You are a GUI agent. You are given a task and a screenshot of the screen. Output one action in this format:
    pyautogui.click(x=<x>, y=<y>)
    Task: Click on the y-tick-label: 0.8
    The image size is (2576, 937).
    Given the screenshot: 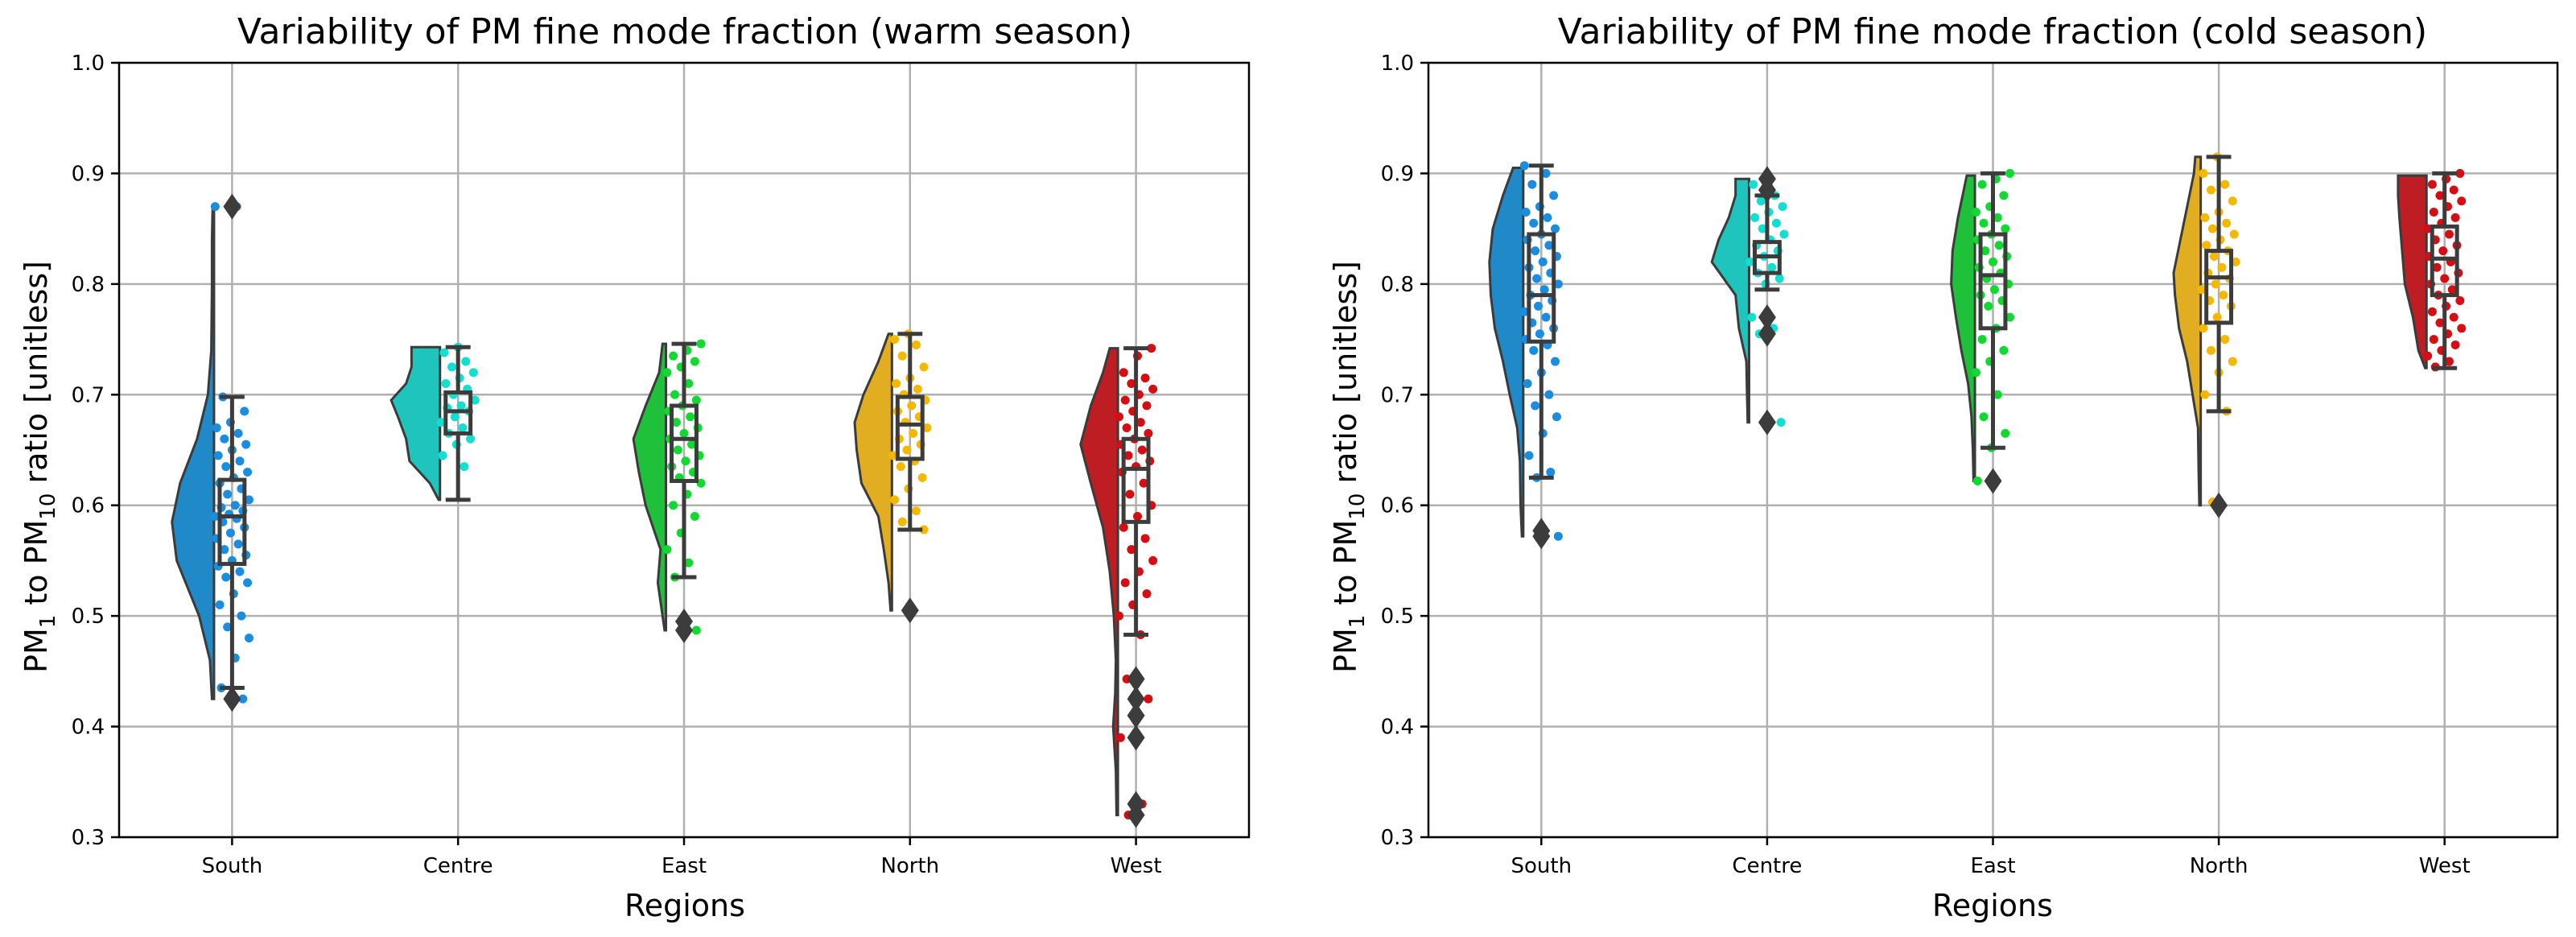 What is the action you would take?
    pyautogui.click(x=88, y=285)
    